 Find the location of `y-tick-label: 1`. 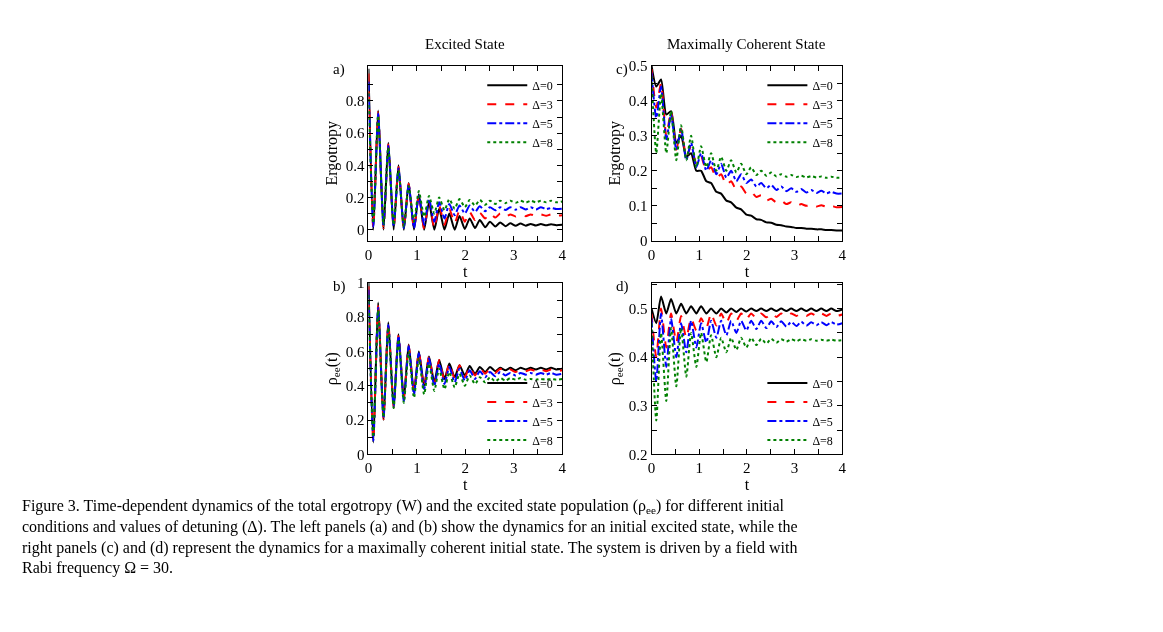

y-tick-label: 1 is located at coordinates (360, 283).